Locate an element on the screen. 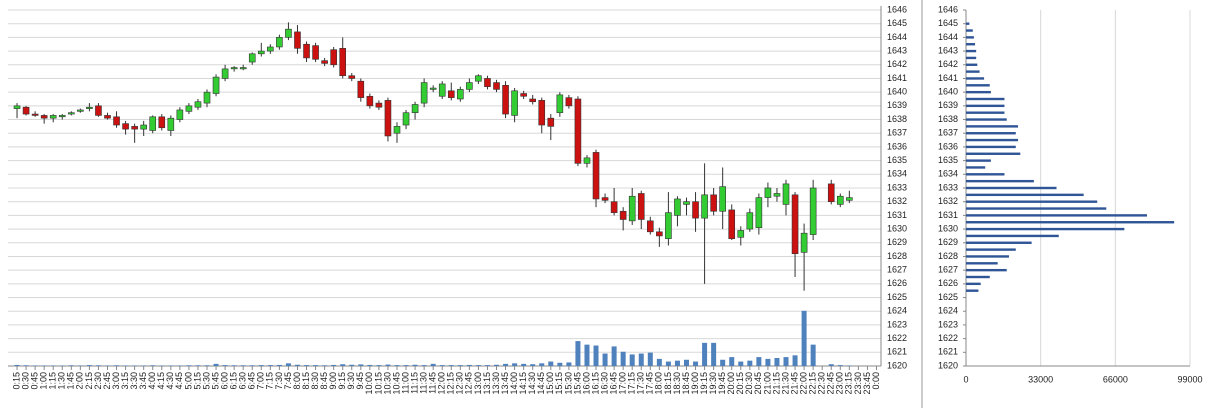 The height and width of the screenshot is (408, 1211). x-tick-label: 3:00 is located at coordinates (116, 381).